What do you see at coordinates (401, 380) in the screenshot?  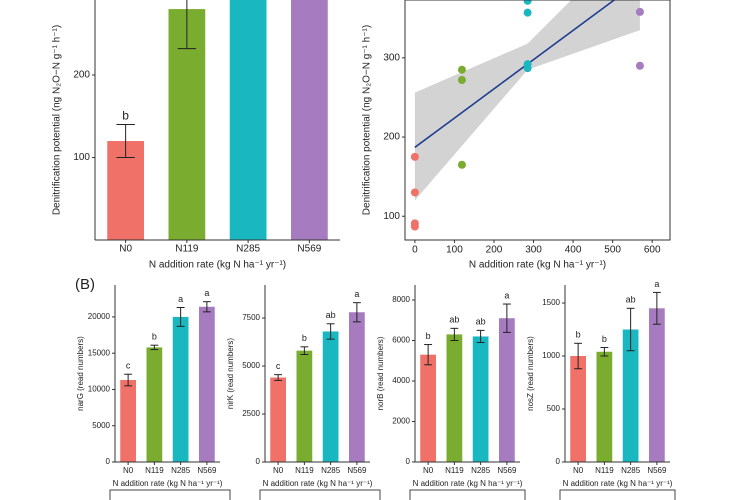 I see `y-tick-label: 4000` at bounding box center [401, 380].